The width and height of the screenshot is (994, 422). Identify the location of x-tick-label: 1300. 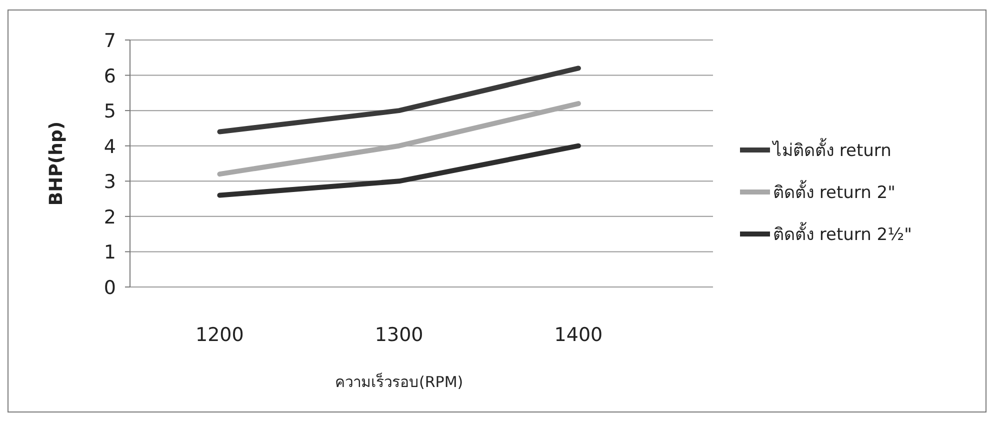
(399, 335).